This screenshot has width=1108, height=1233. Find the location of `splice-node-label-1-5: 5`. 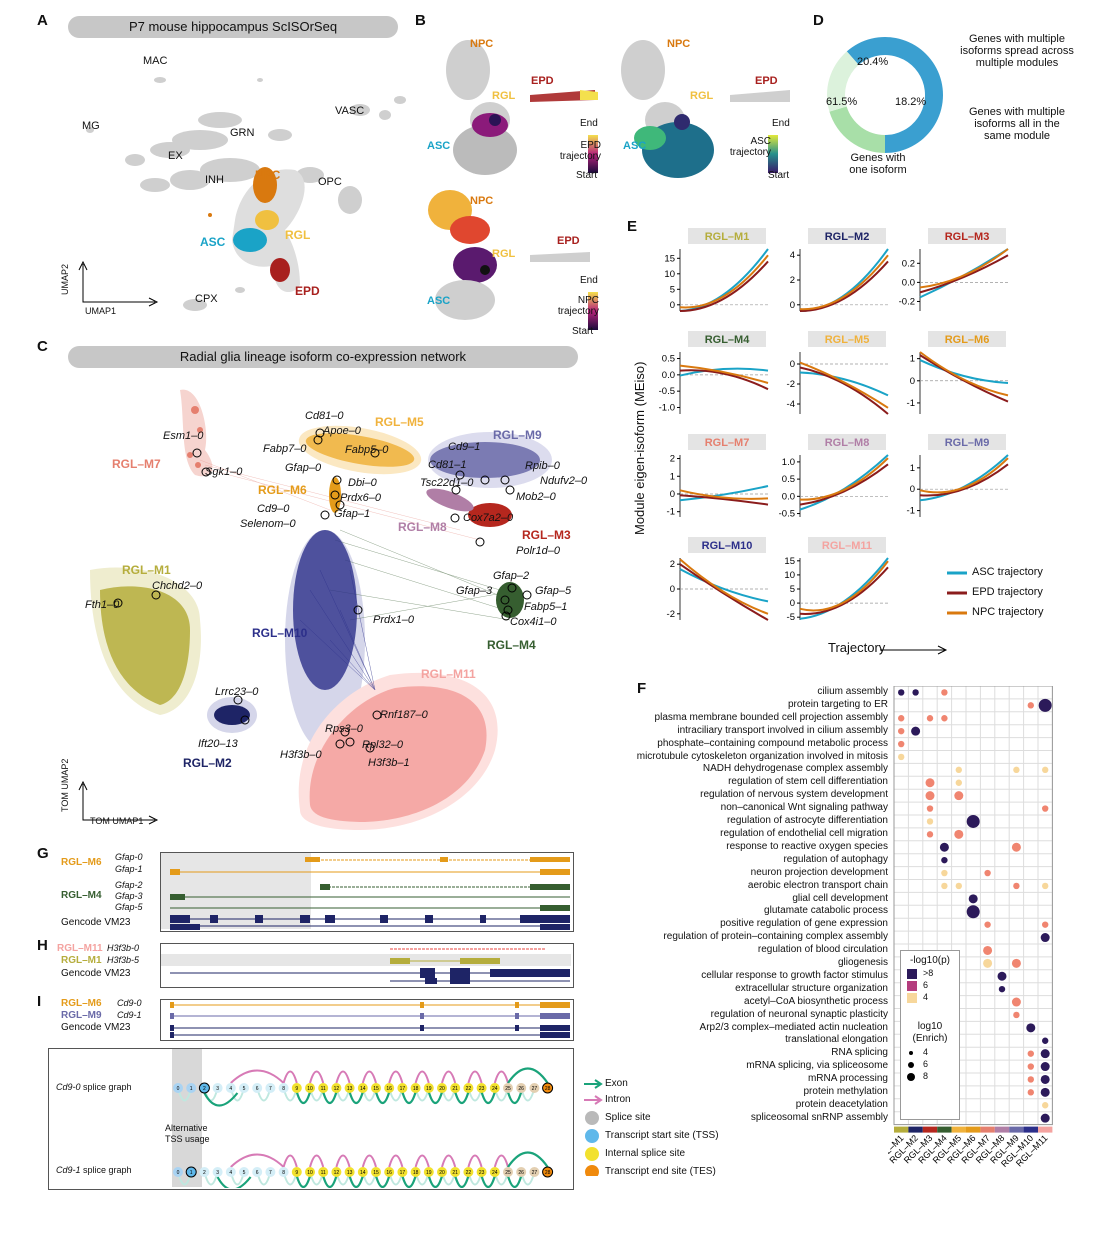

splice-node-label-1-5: 5 is located at coordinates (244, 1173).